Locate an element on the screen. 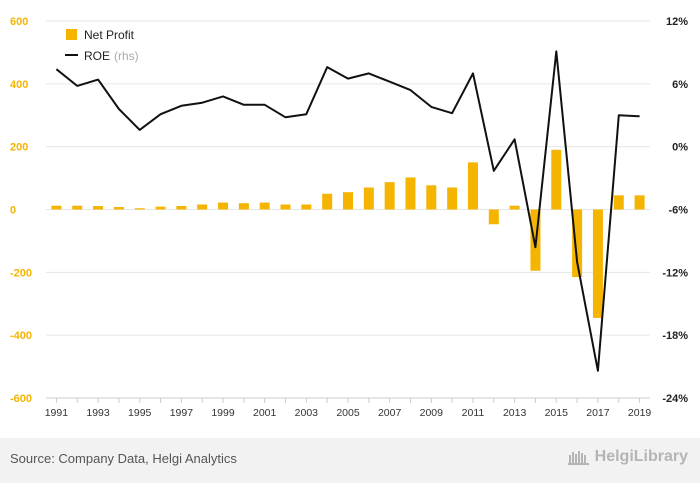 The width and height of the screenshot is (700, 483). bar-net-profit-2008 is located at coordinates (410, 193).